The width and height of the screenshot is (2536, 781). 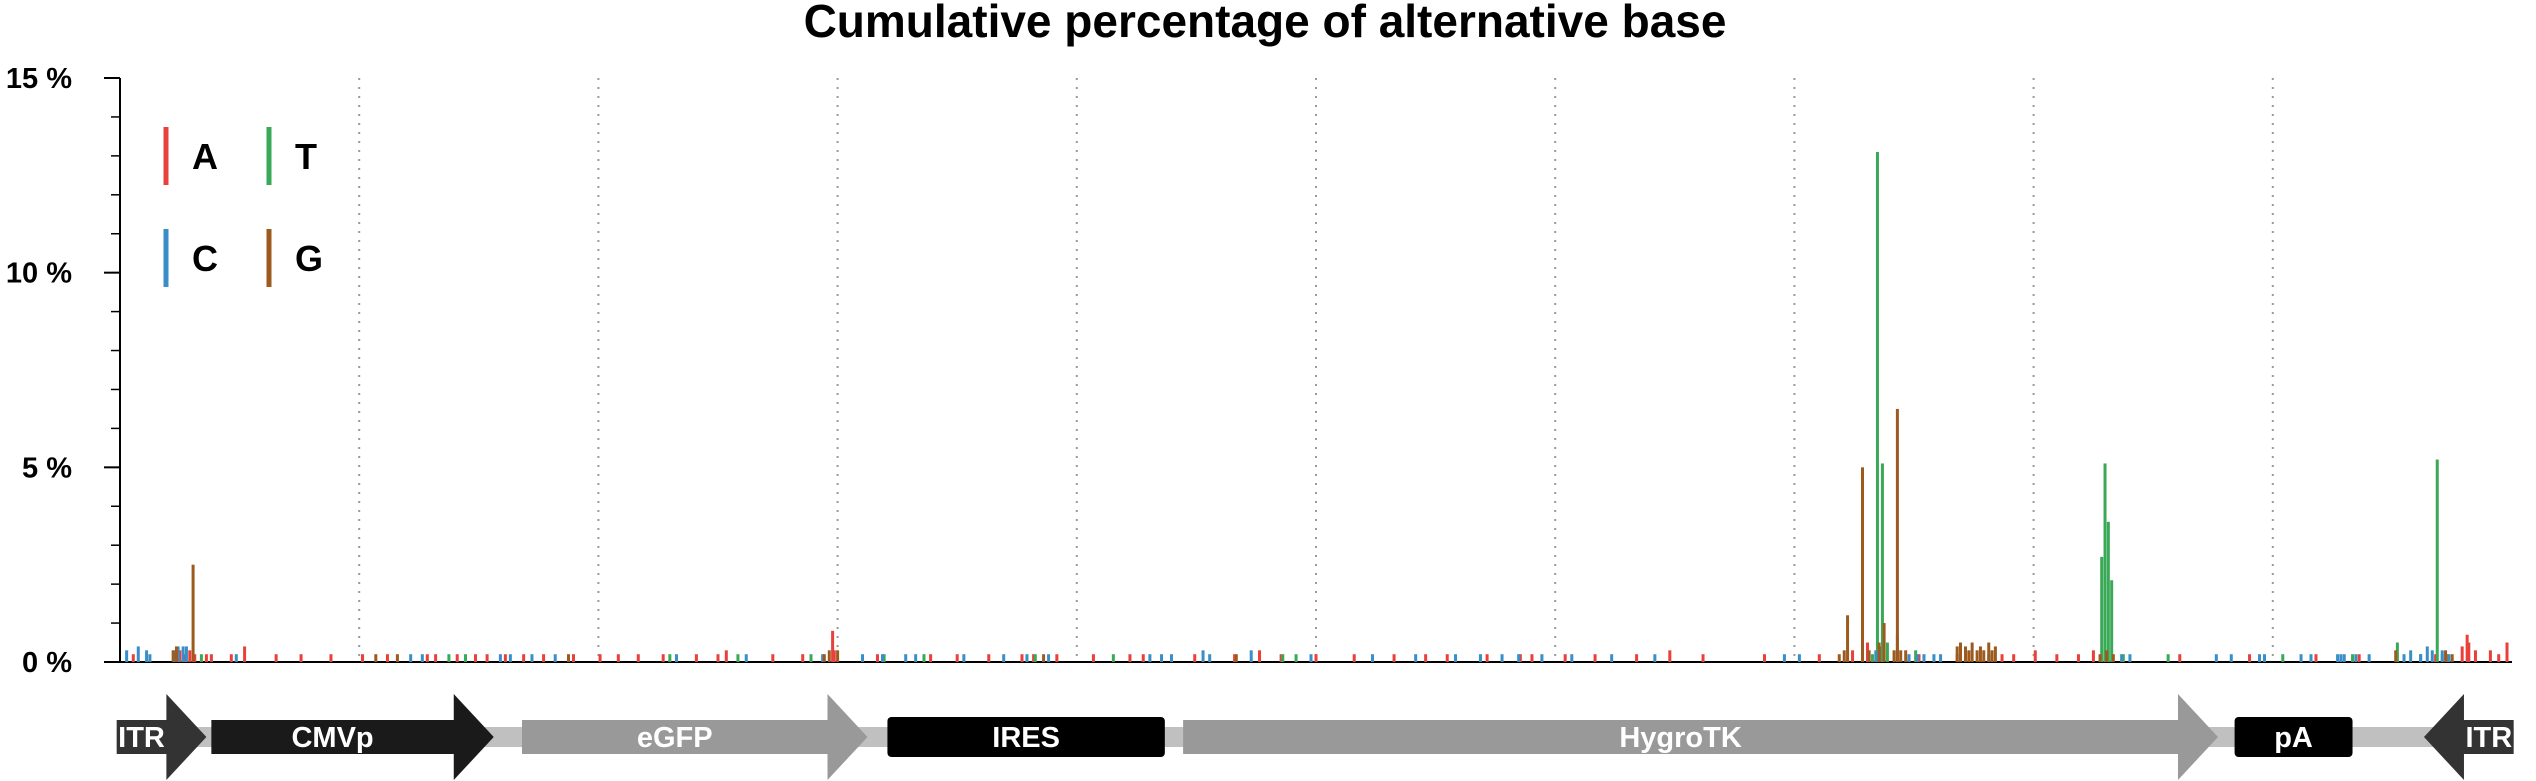 What do you see at coordinates (306, 156) in the screenshot?
I see `legend-label-t: T` at bounding box center [306, 156].